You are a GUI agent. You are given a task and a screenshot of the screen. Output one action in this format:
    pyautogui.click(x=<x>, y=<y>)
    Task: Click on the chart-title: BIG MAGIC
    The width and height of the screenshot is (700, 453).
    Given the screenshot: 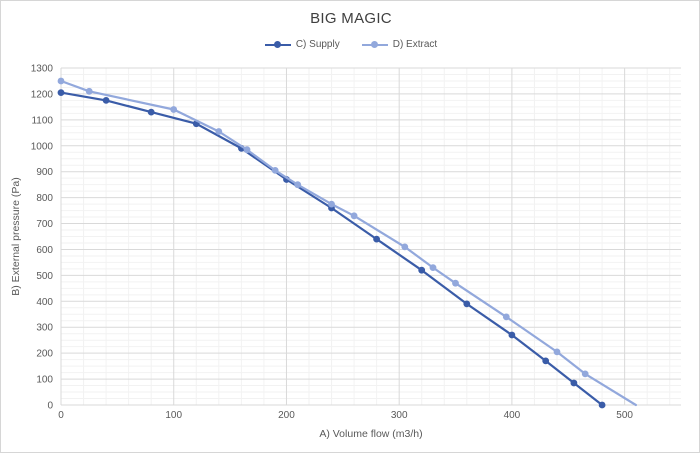 What is the action you would take?
    pyautogui.click(x=351, y=18)
    